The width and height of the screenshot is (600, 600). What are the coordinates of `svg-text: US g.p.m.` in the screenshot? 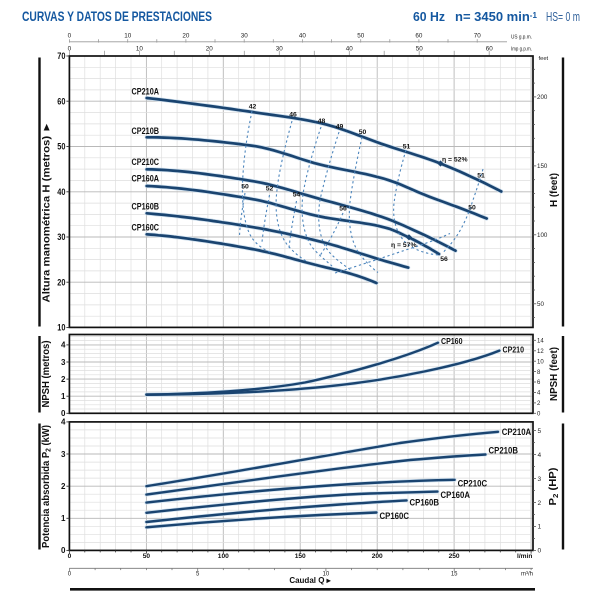 It's located at (521, 38).